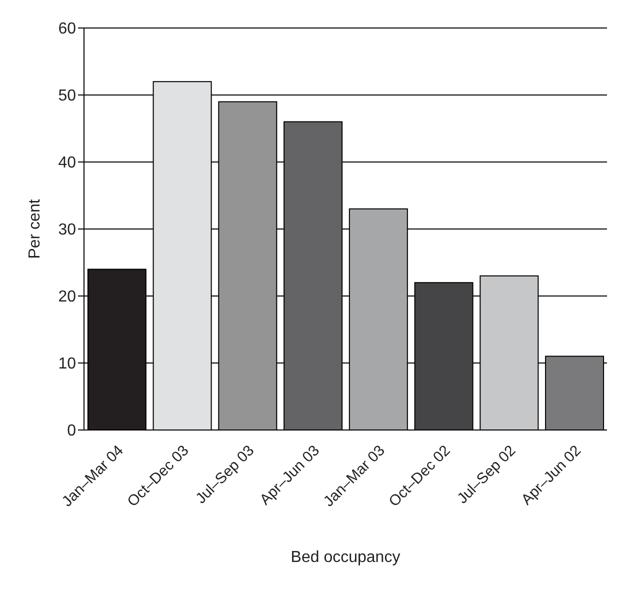 The height and width of the screenshot is (589, 625). Describe the element at coordinates (67, 297) in the screenshot. I see `y-tick-label: 20` at that location.